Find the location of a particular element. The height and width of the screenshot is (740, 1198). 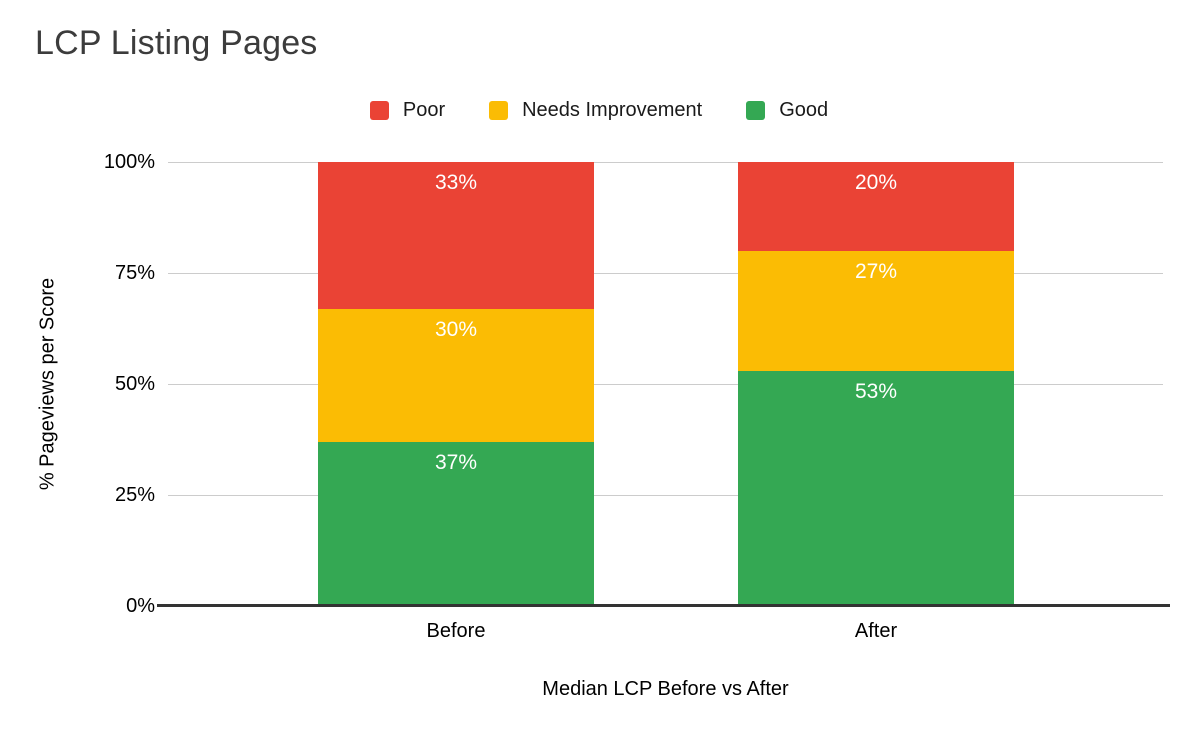

segment-needs-improvement: 30% is located at coordinates (456, 375).